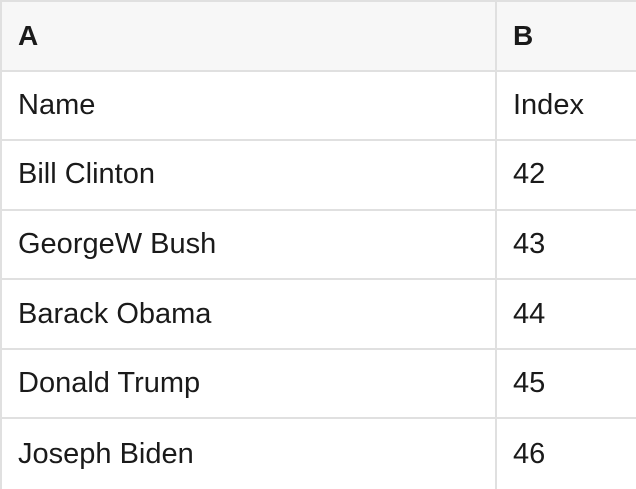 The image size is (636, 489). I want to click on cell-name-barack-obama: Barack Obama, so click(249, 315).